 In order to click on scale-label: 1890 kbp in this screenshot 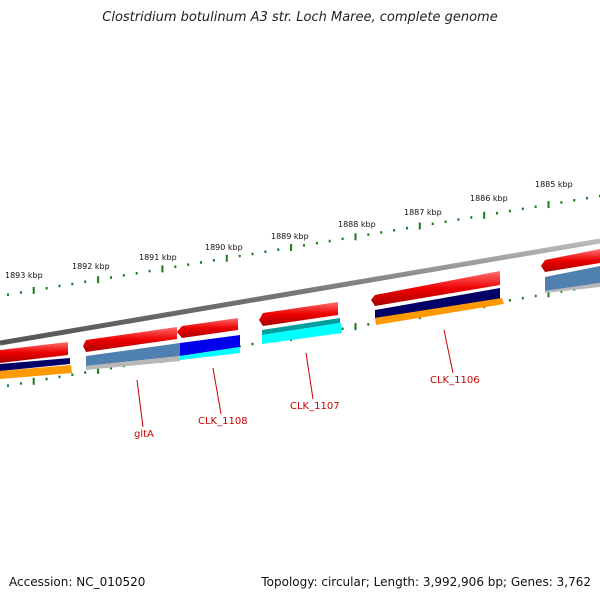, I will do `click(224, 247)`.